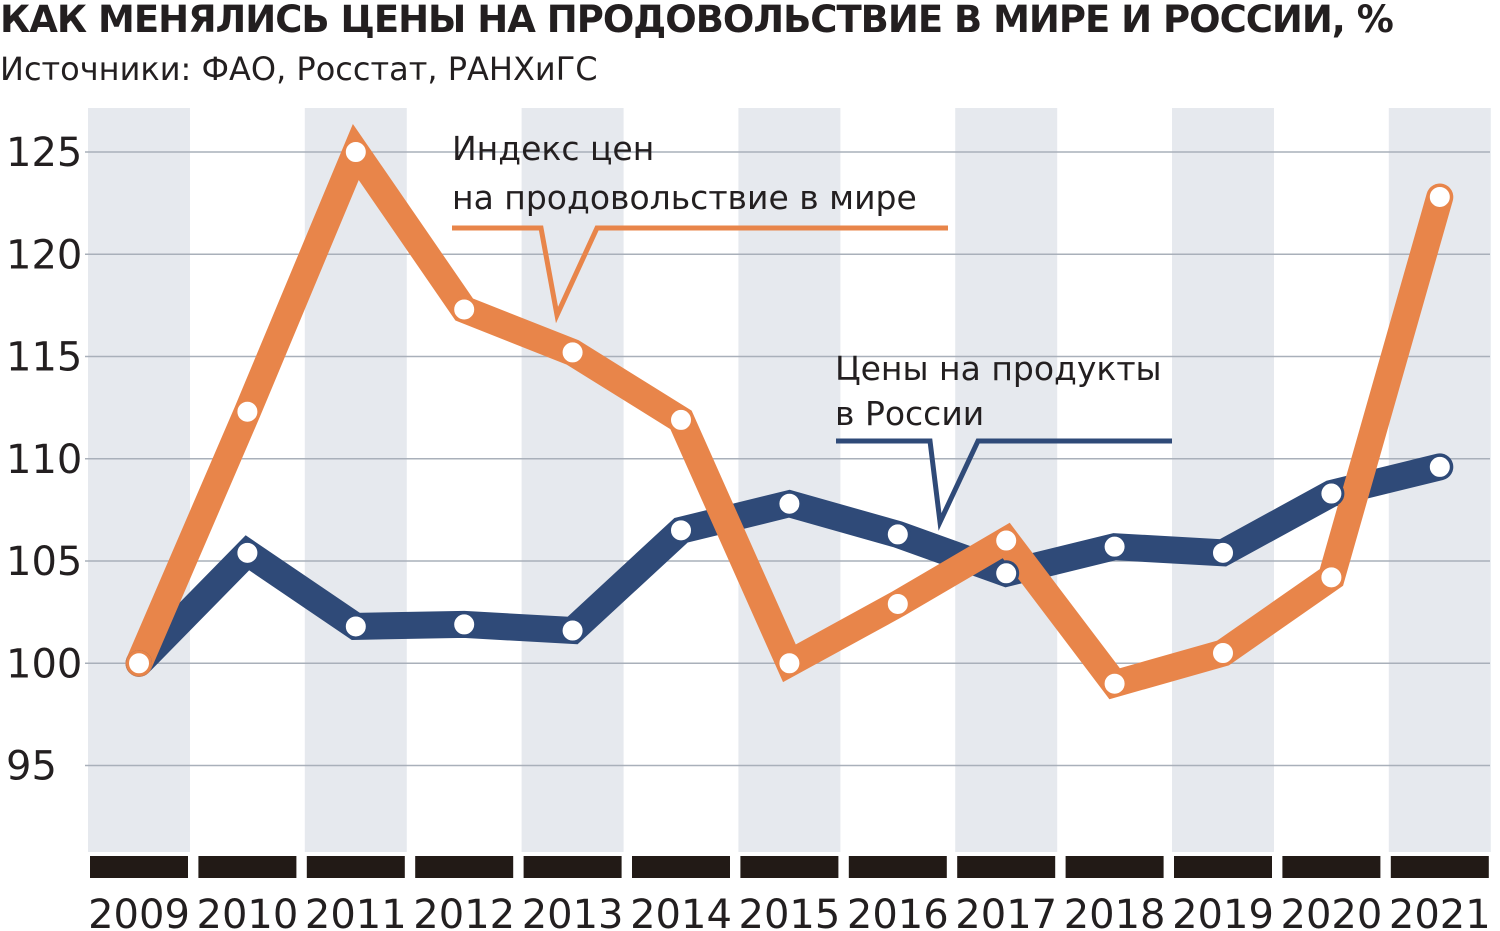  I want to click on russia-series-label-line-2: в России, so click(909, 413).